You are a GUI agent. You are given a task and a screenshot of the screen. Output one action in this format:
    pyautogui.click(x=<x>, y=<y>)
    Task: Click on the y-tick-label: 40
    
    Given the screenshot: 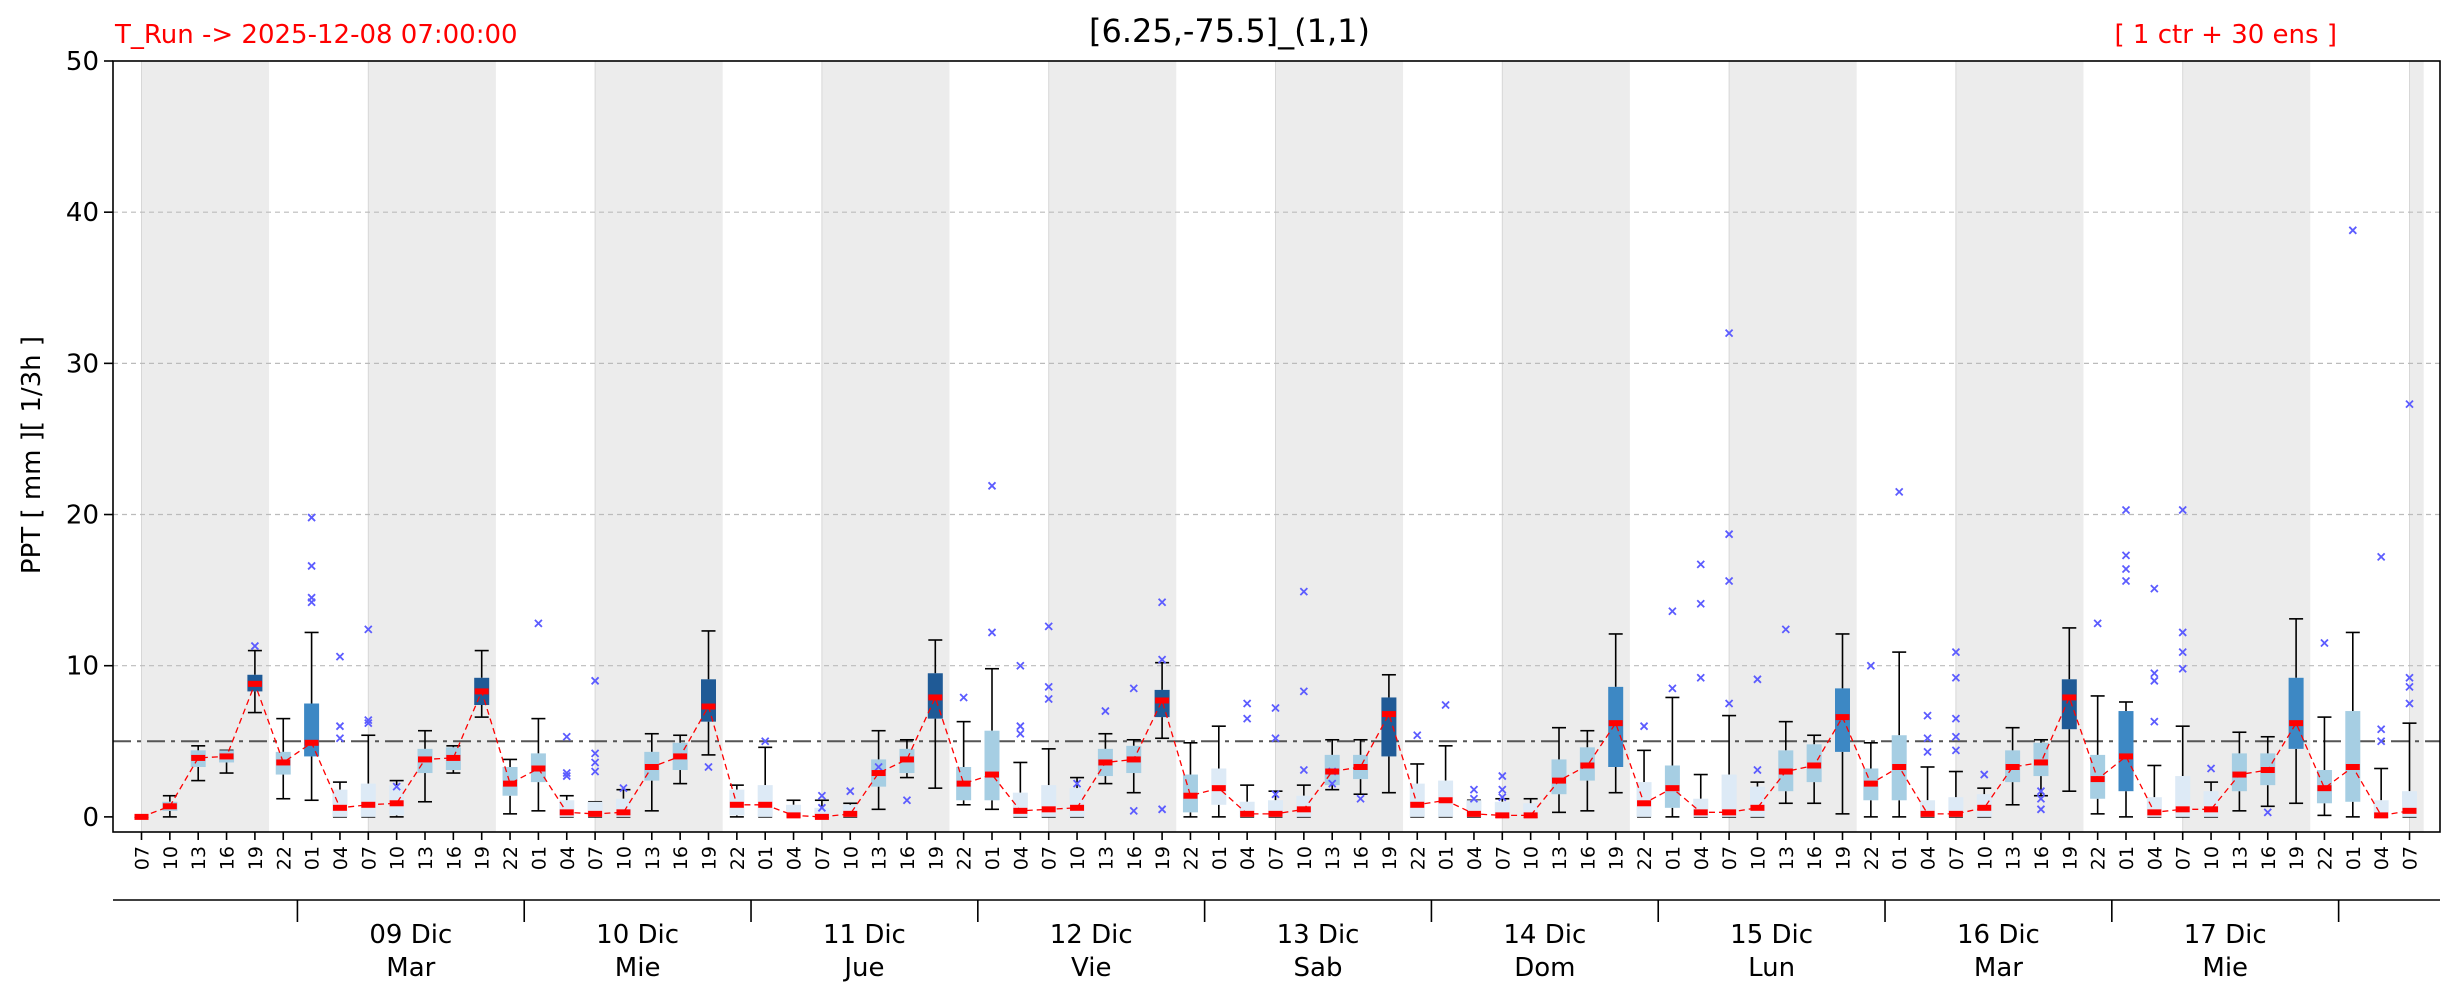 What is the action you would take?
    pyautogui.click(x=82, y=213)
    